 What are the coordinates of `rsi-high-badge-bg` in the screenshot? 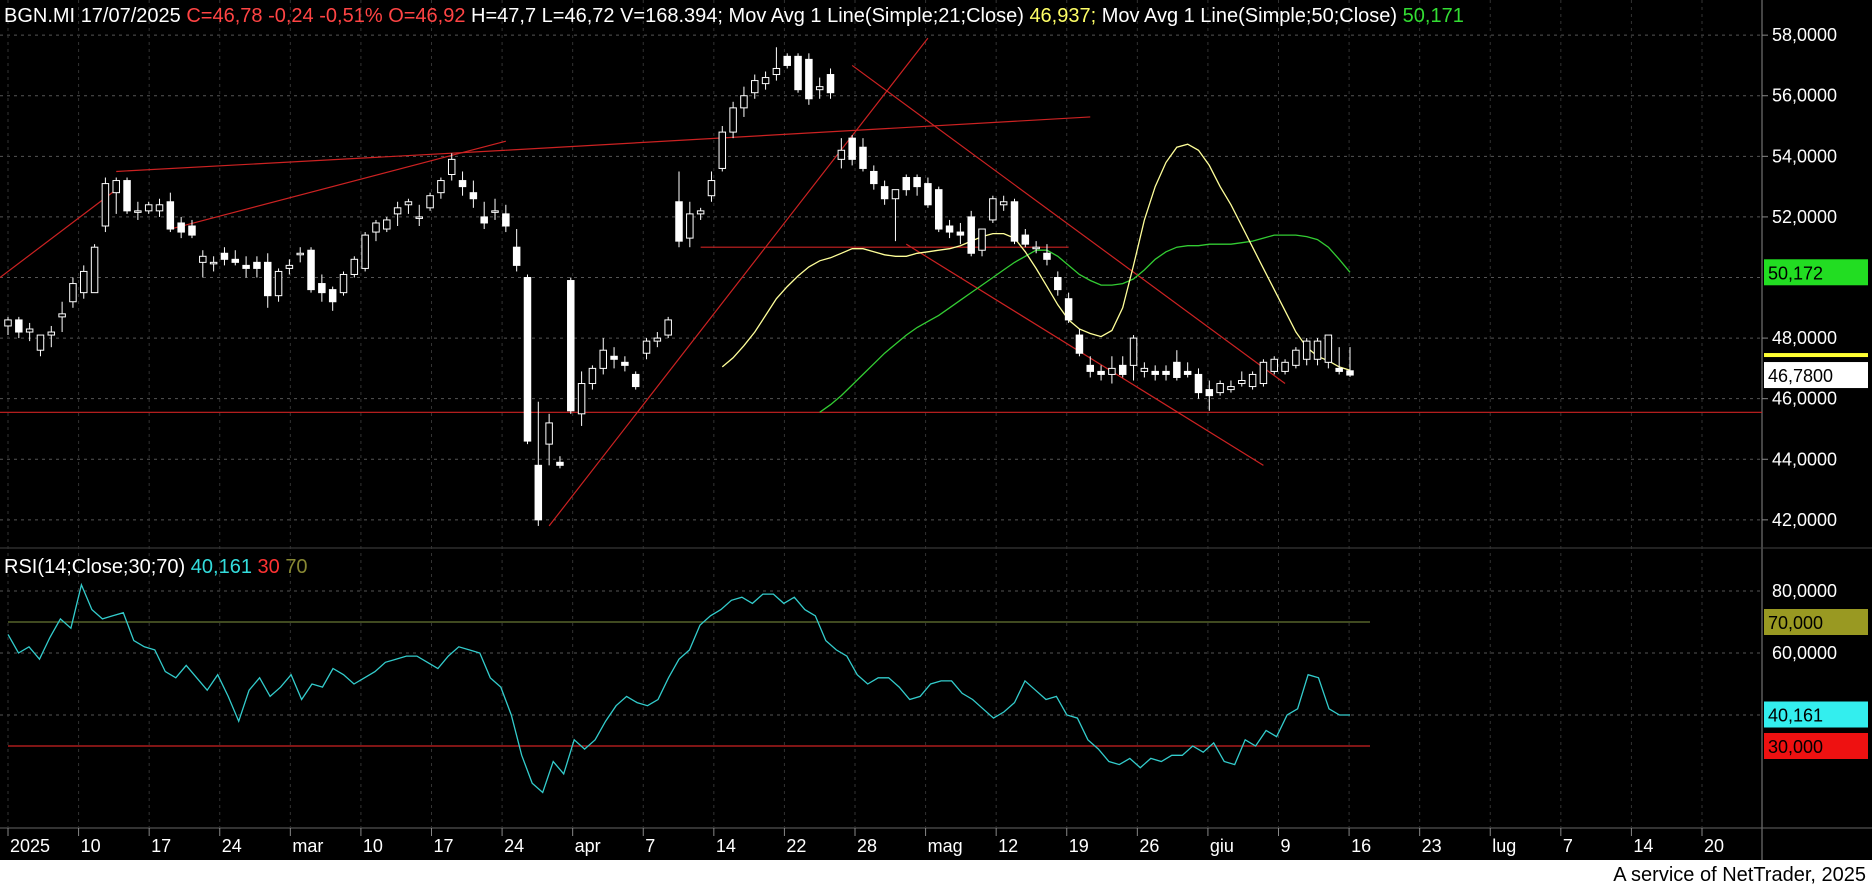 It's located at (1816, 622).